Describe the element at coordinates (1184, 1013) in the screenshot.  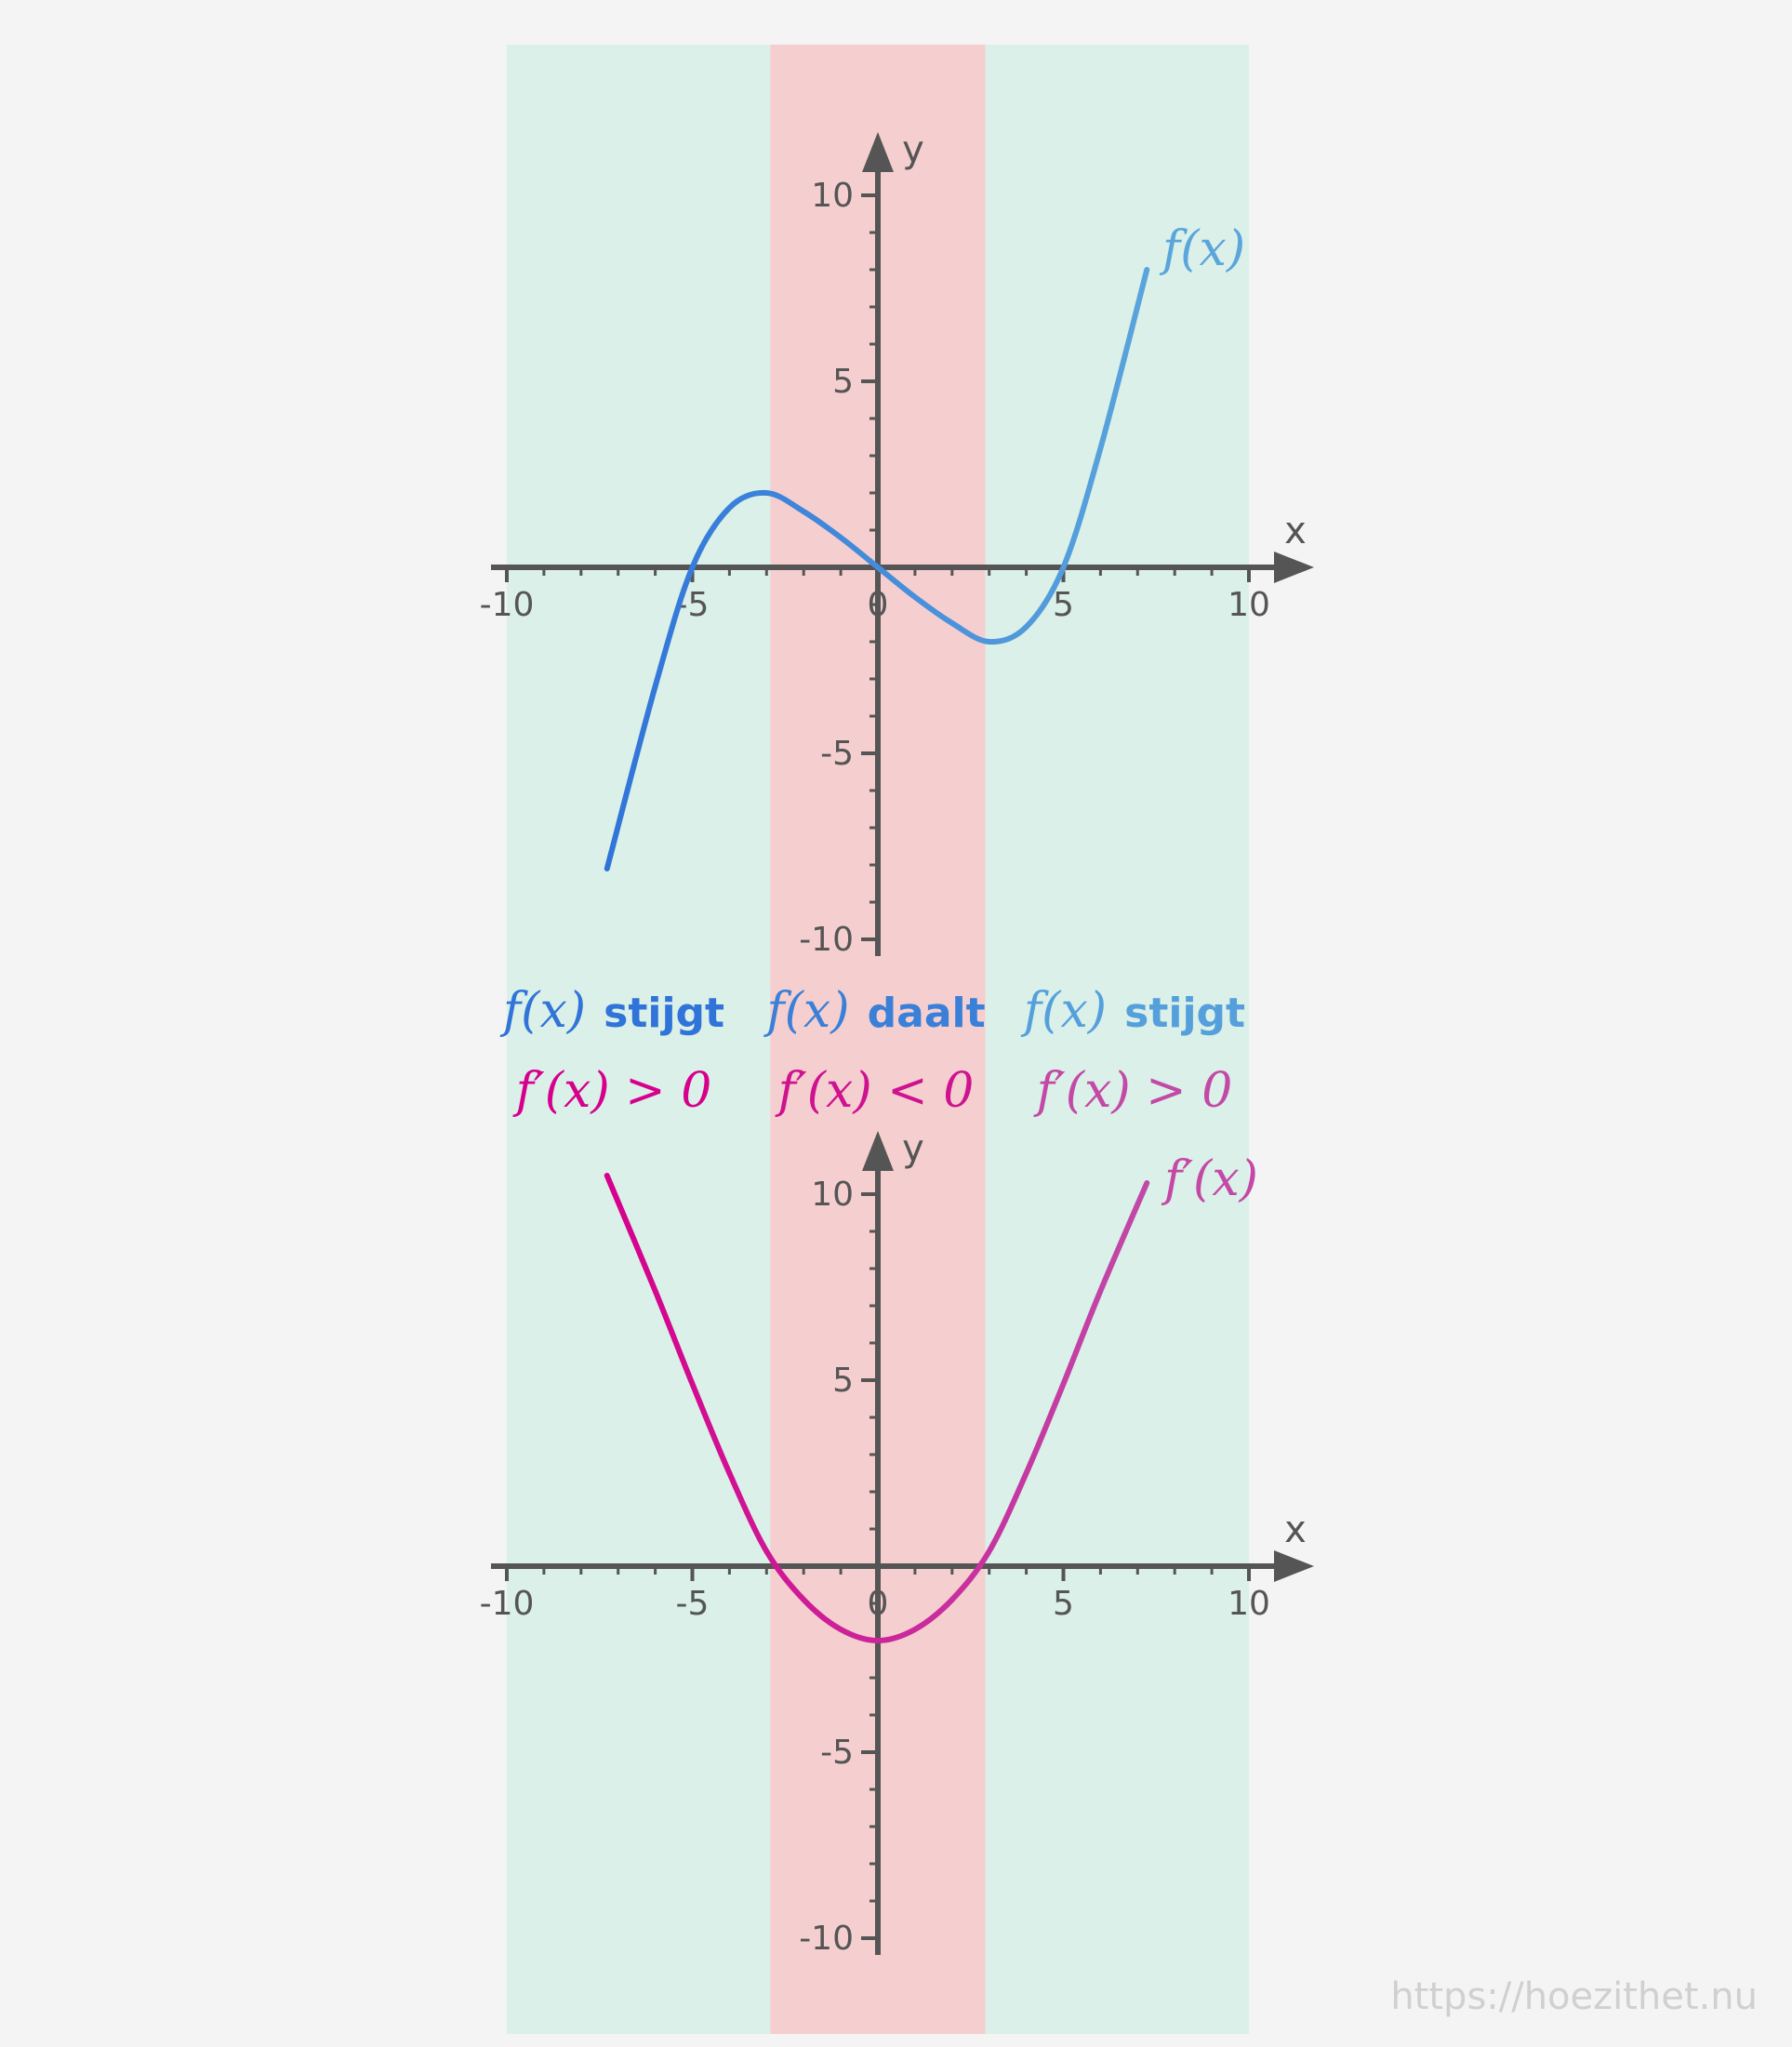
I see `annotation-word-3: stijgt` at that location.